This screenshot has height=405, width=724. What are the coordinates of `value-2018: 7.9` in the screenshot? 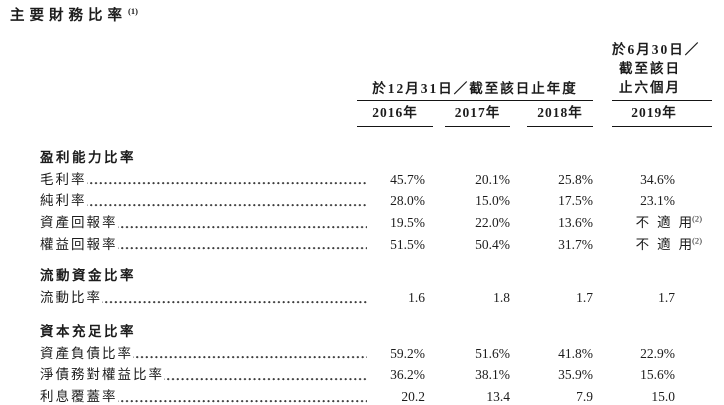 It's located at (584, 396).